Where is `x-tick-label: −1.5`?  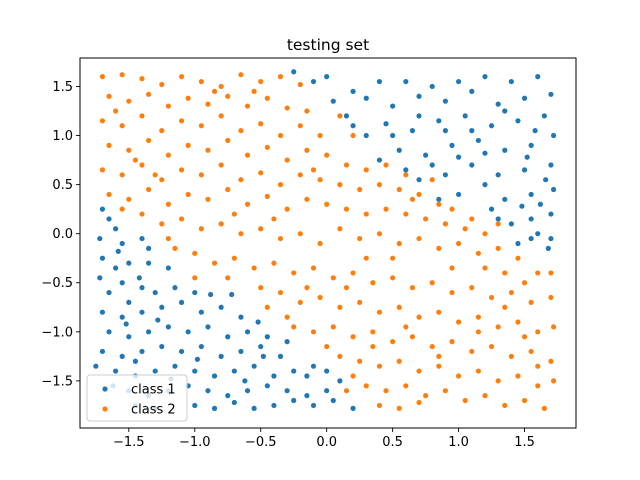
x-tick-label: −1.5 is located at coordinates (129, 442).